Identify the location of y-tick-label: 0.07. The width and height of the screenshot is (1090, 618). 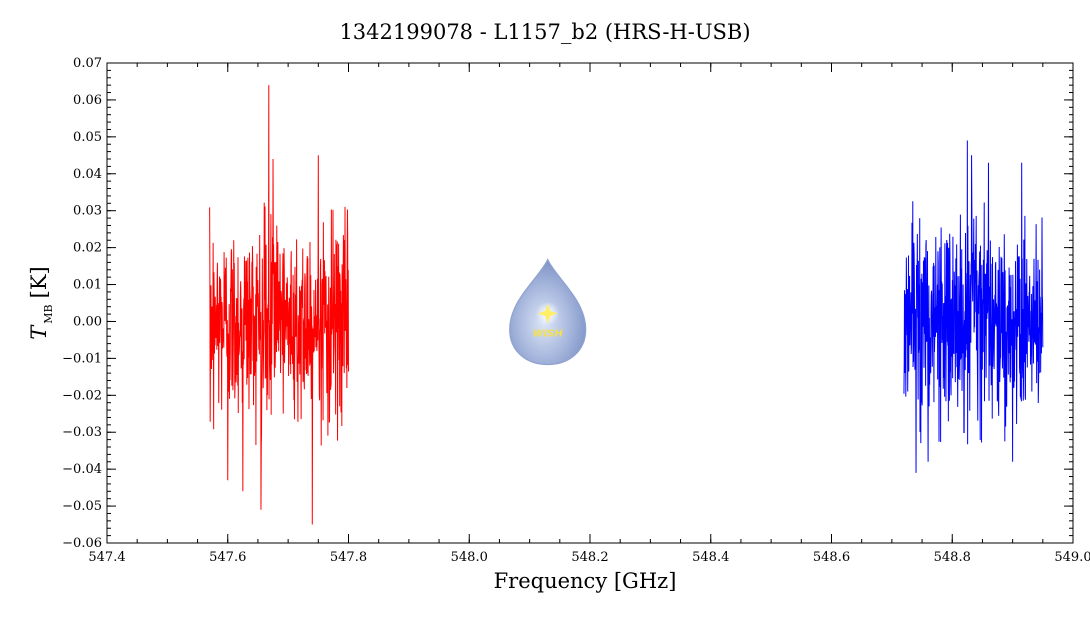
(87, 63).